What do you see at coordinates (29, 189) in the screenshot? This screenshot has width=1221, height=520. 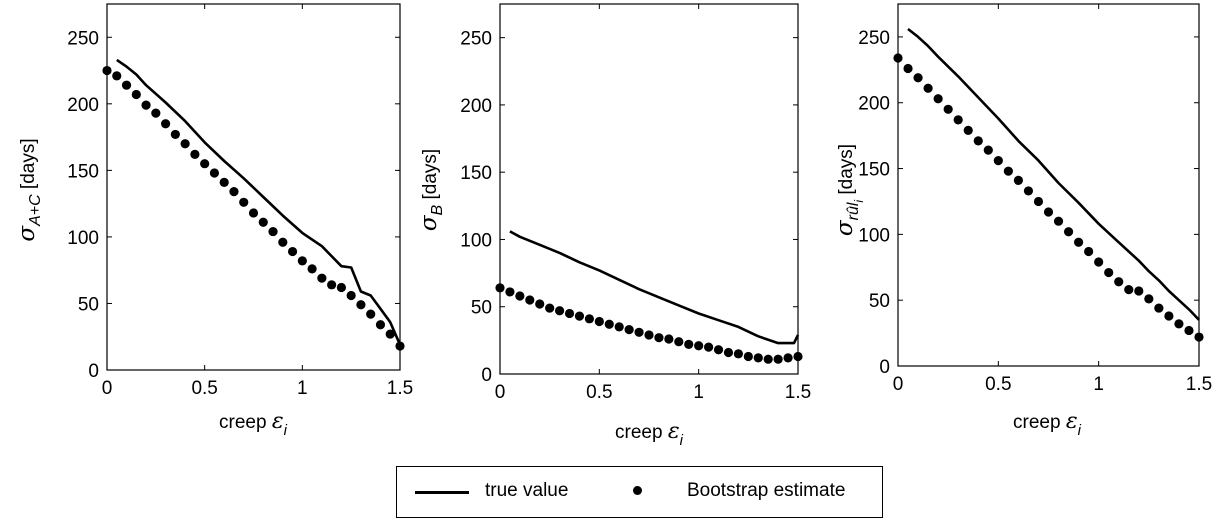 I see `y-axis-label: σA+C [days]` at bounding box center [29, 189].